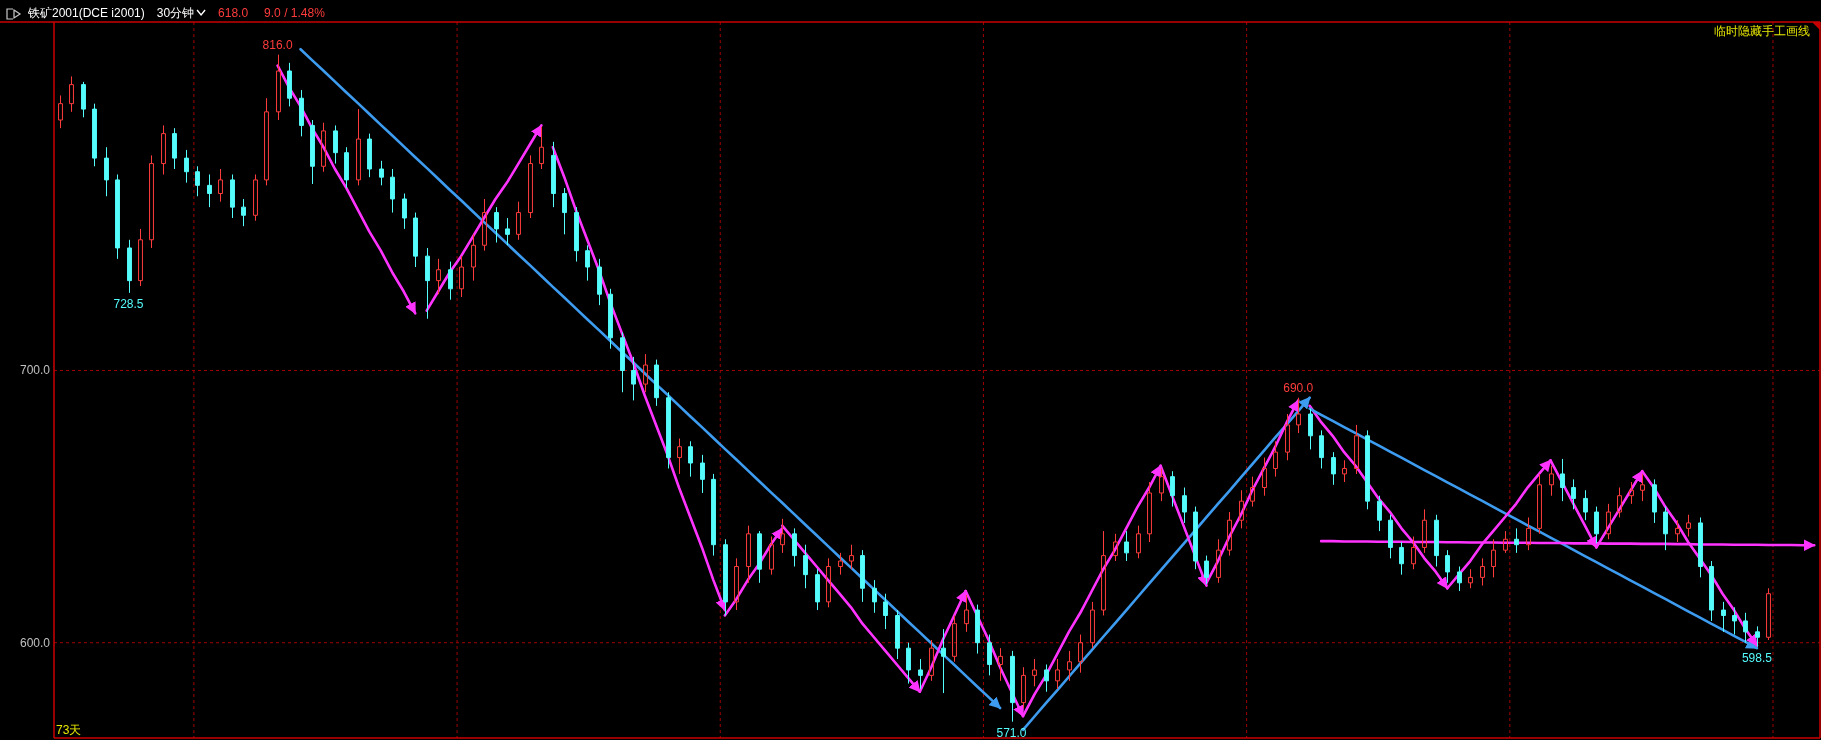 The height and width of the screenshot is (740, 1821). I want to click on note: 临时隐藏手工画线, so click(1762, 31).